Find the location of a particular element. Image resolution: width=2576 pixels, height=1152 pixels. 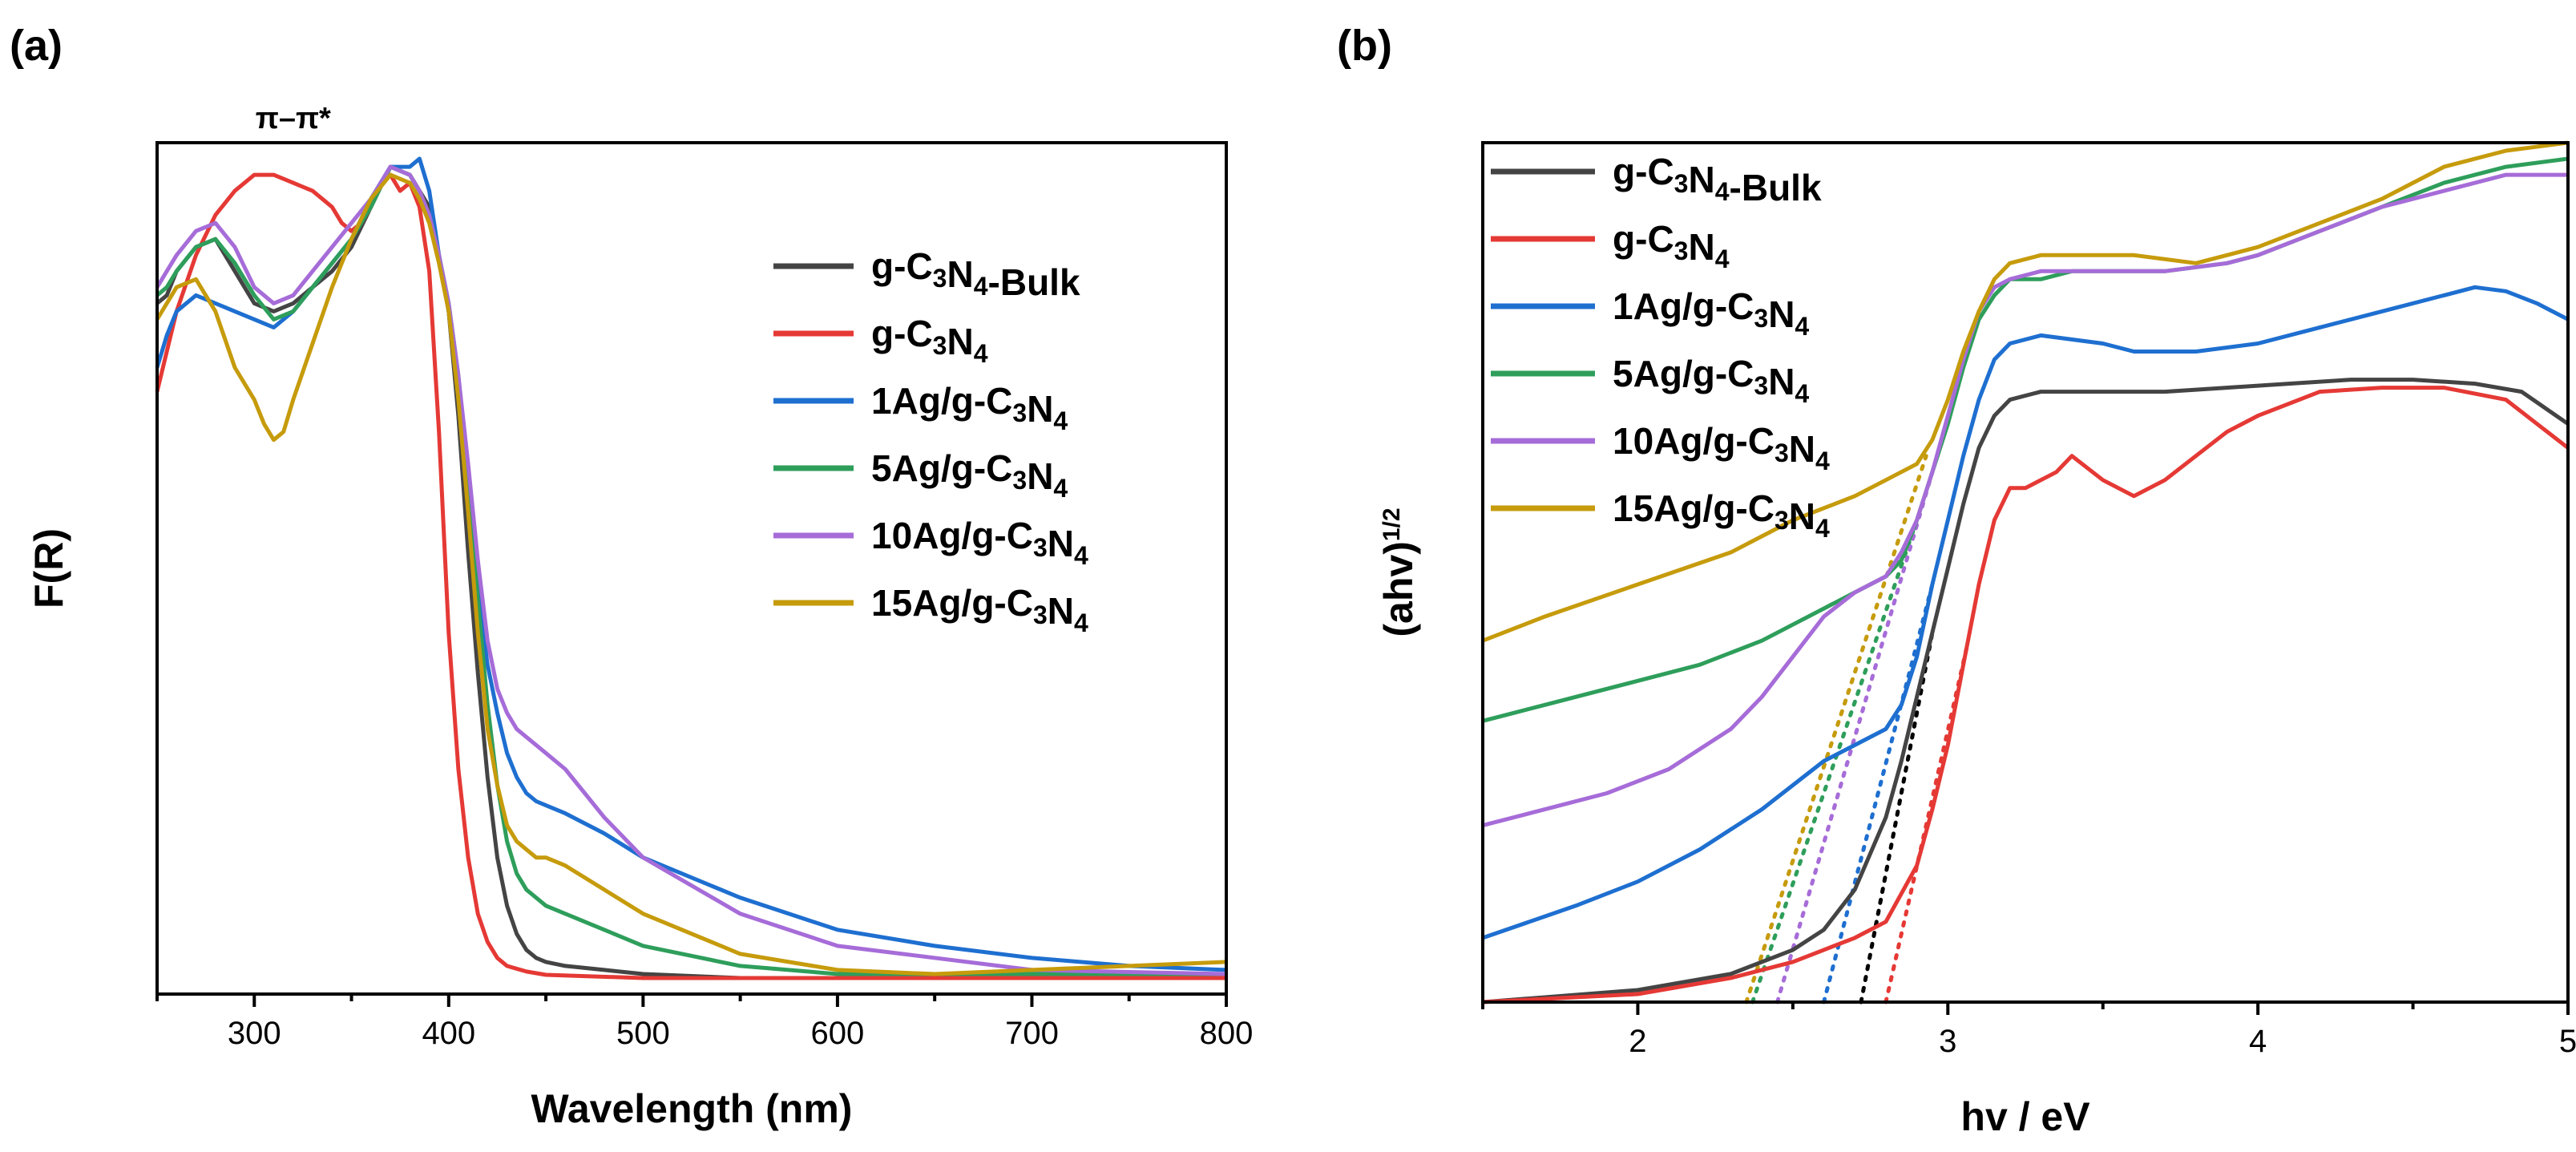

panel-b-y-axis-title-superscript: 1/2 is located at coordinates (1392, 524).